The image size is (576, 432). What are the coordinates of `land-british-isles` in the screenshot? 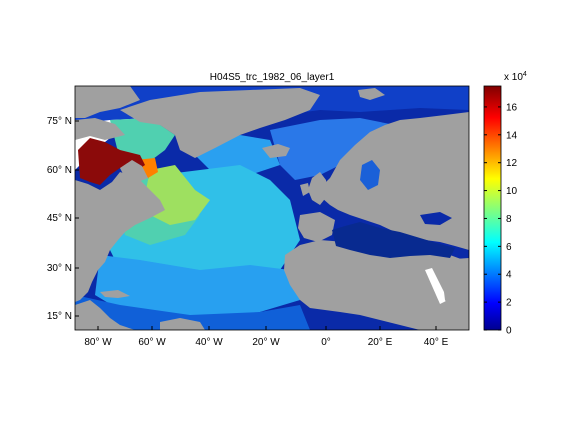 It's located at (318, 188).